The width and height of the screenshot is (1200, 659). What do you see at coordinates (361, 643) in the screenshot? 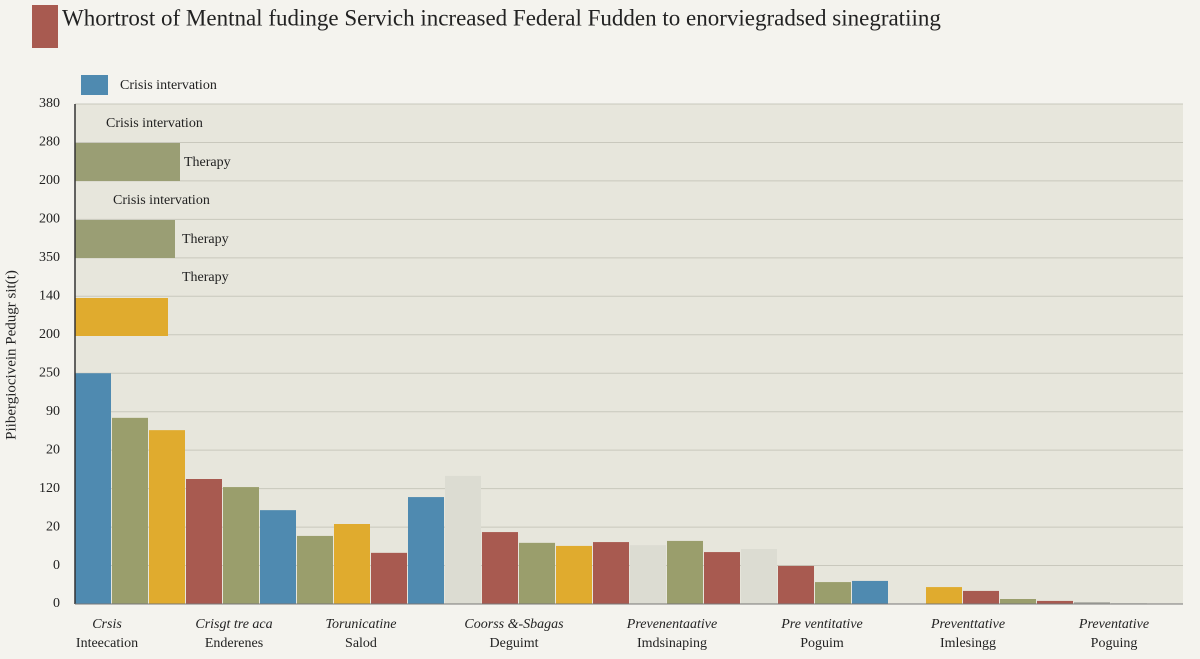
I see `x-tick-label: Salod` at bounding box center [361, 643].